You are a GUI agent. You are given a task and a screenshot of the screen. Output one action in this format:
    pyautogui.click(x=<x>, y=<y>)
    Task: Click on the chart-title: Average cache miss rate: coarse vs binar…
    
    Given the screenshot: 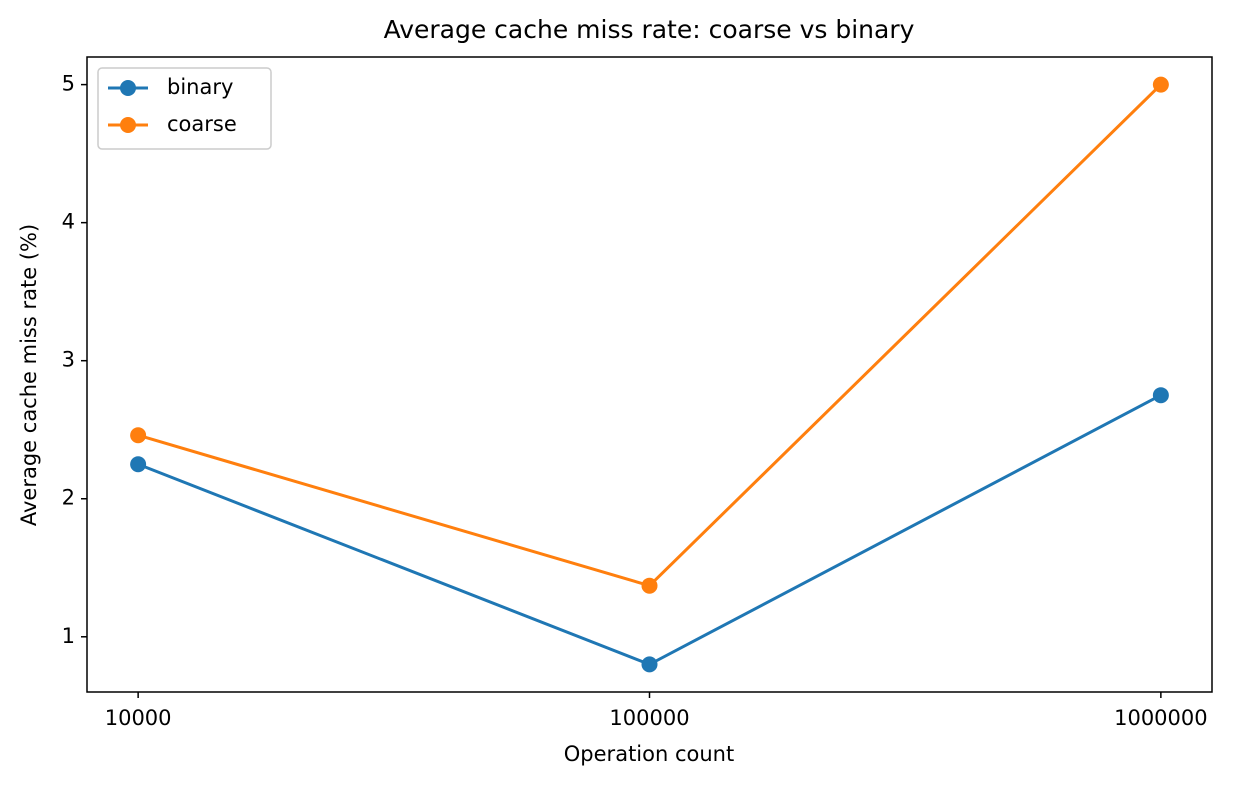 What is the action you would take?
    pyautogui.click(x=649, y=29)
    